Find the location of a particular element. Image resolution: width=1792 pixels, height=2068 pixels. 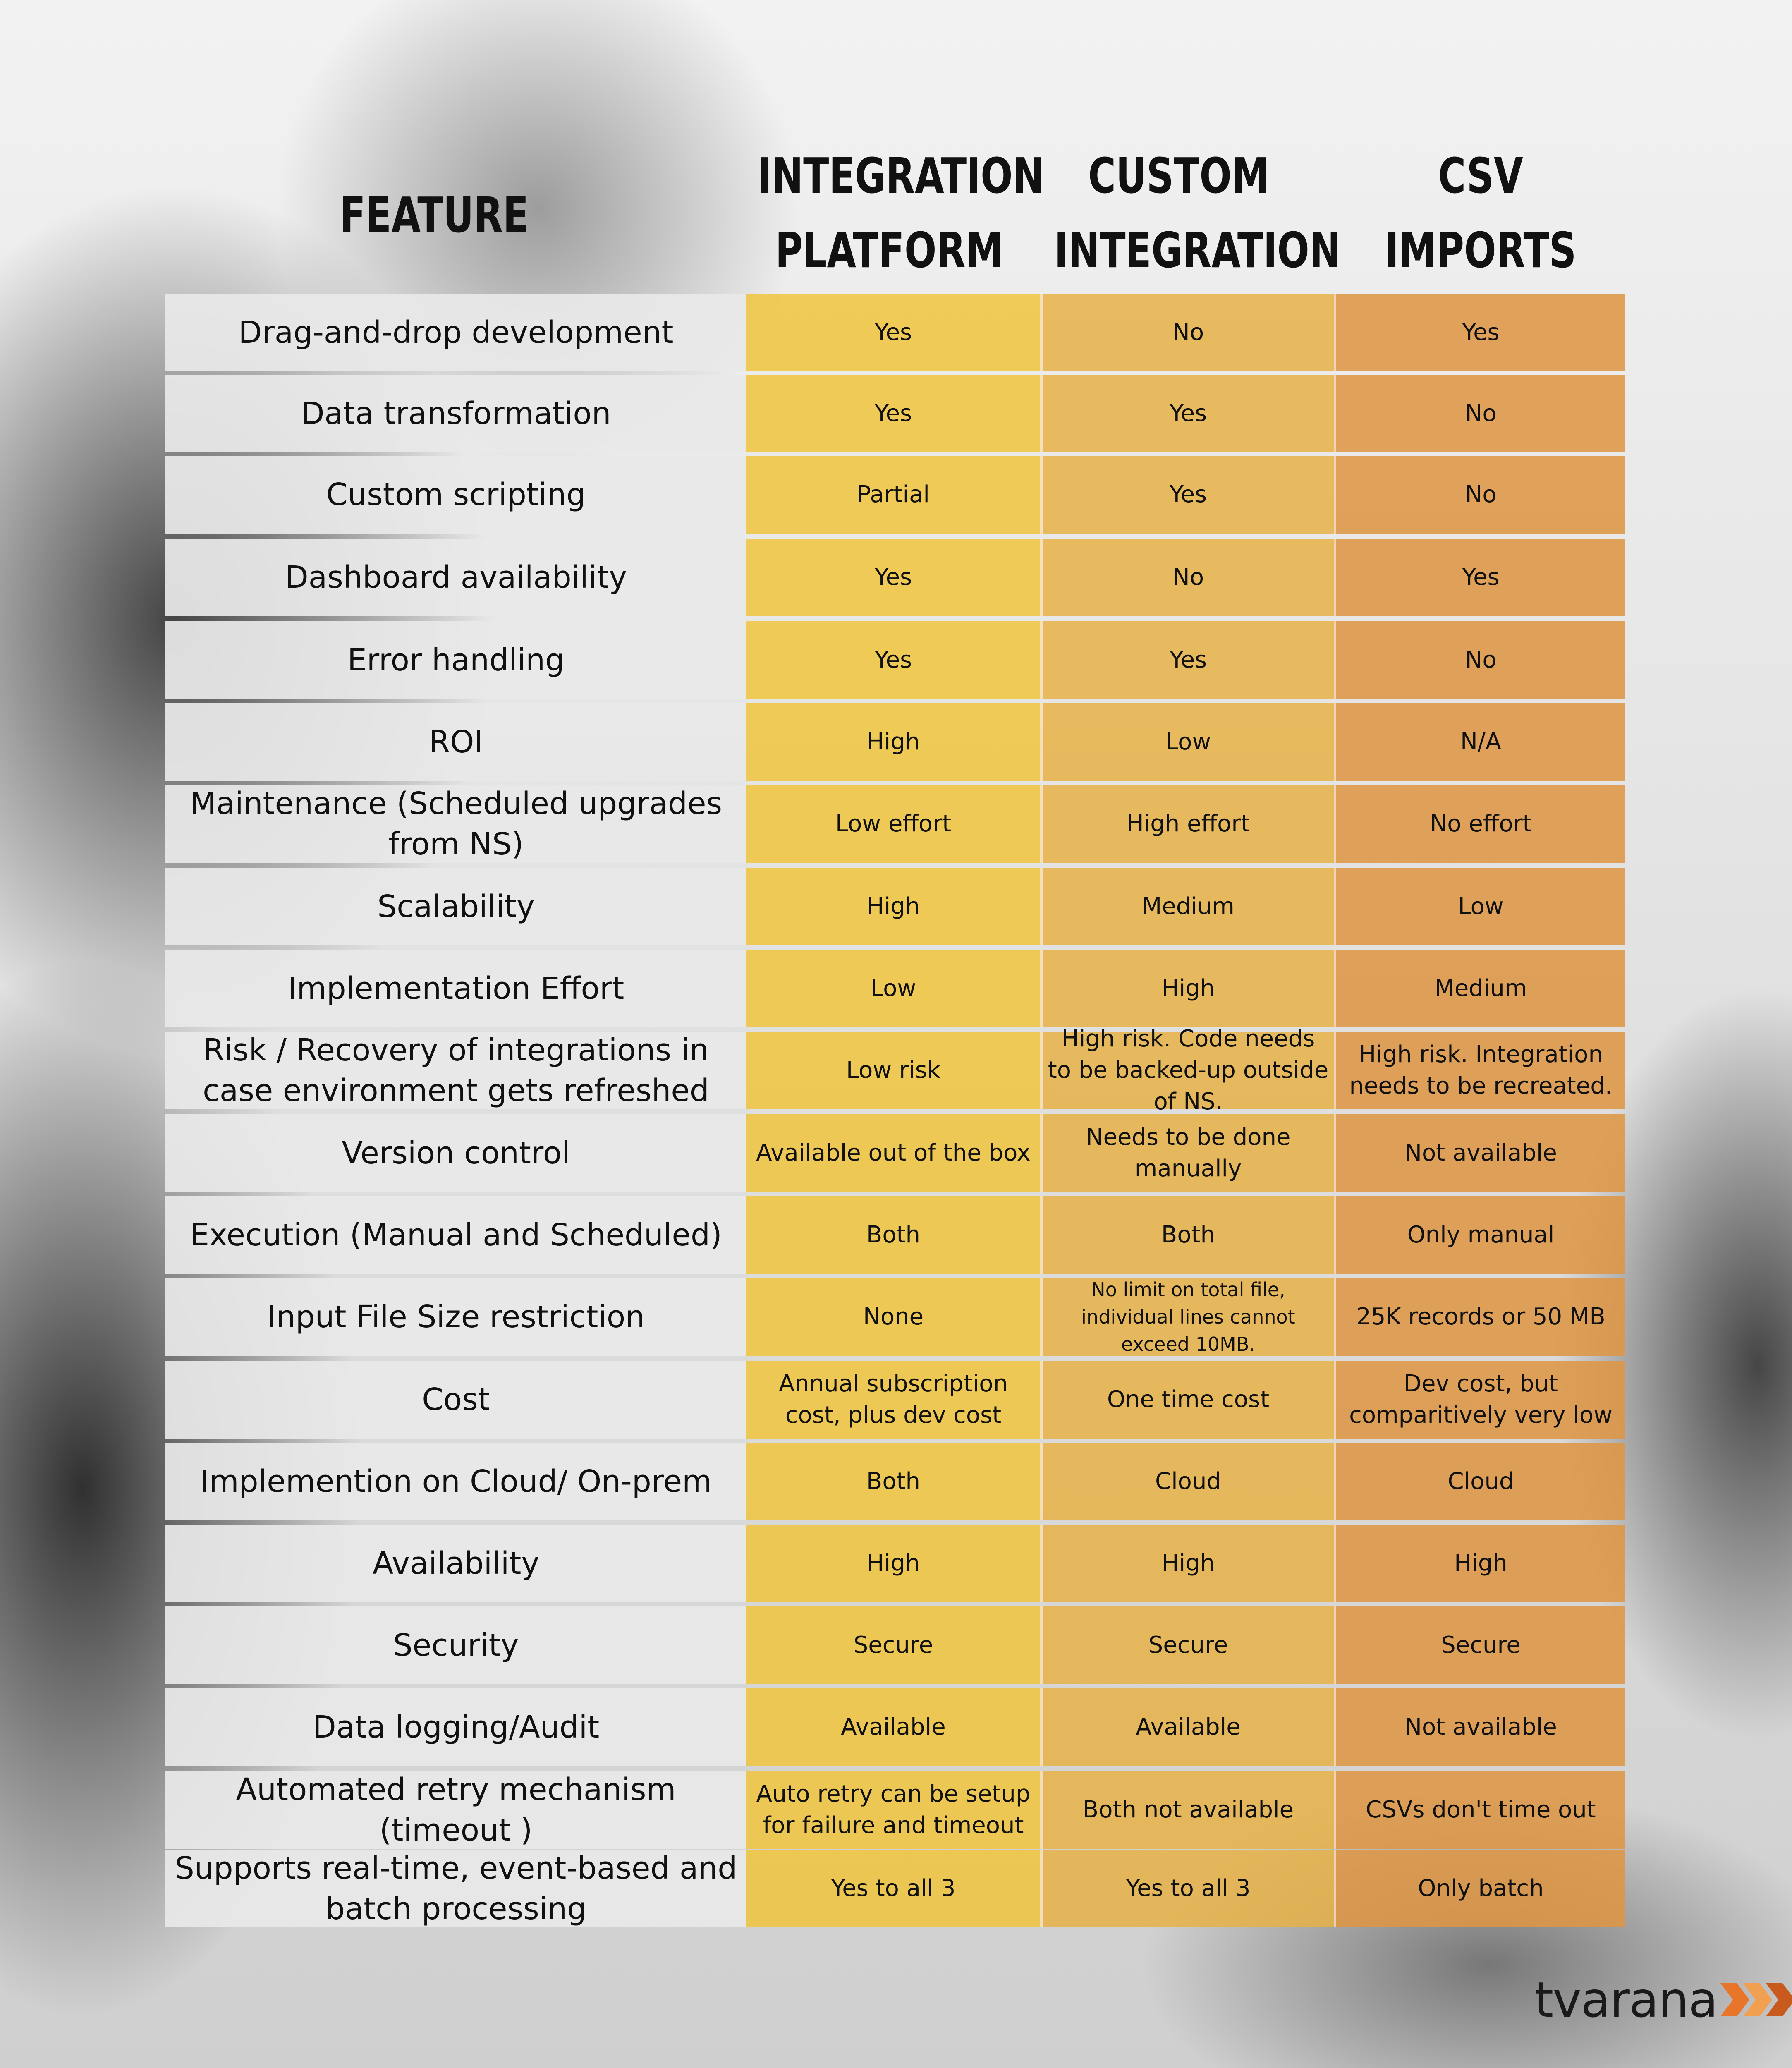

table-row: Implementation Effort Low High Medium is located at coordinates (895, 989).